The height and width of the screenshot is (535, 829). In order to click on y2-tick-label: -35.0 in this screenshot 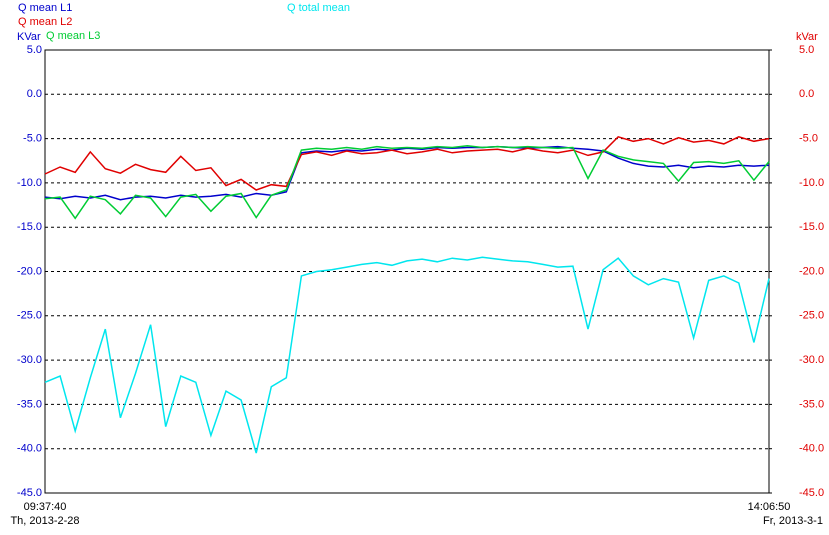, I will do `click(811, 404)`.